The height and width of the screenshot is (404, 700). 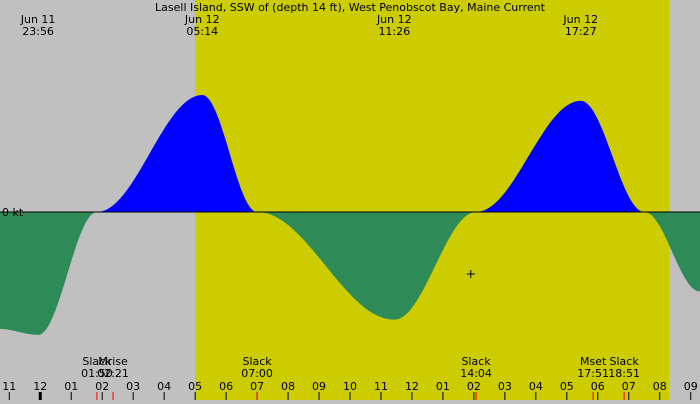 I want to click on hour-tick-label-17: 04, so click(x=536, y=386).